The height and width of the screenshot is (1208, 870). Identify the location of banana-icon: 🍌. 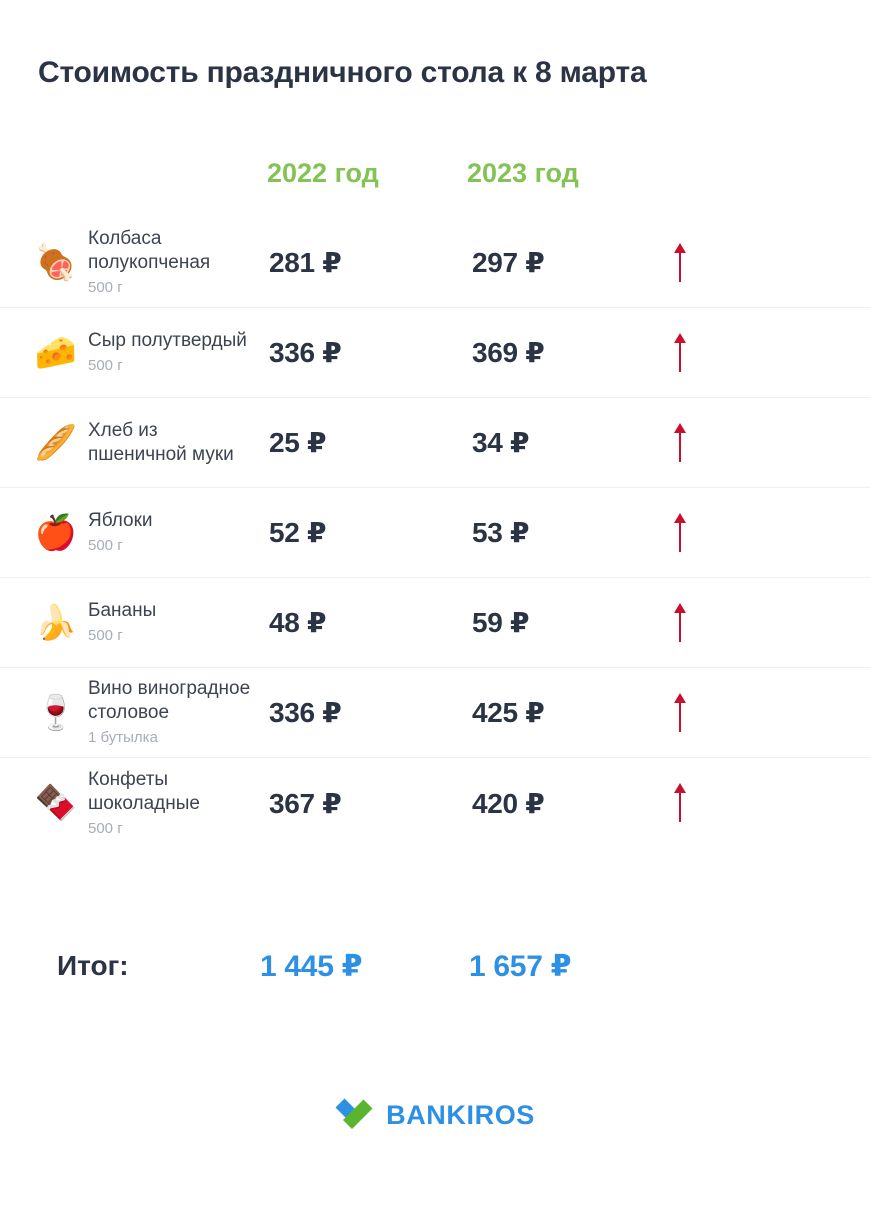
(56, 623).